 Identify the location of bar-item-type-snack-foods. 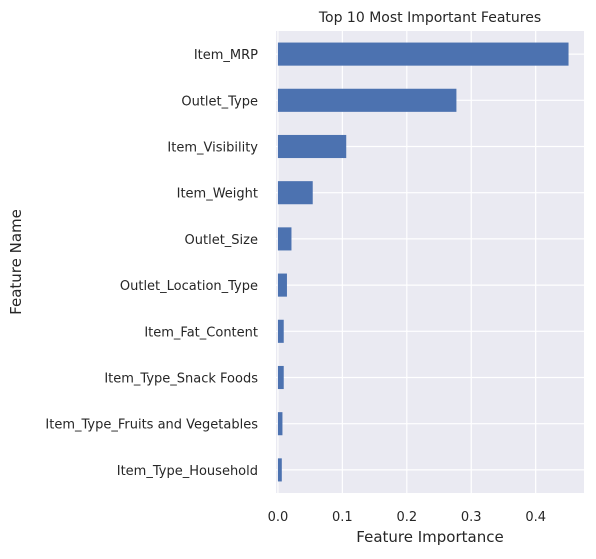
(280, 377).